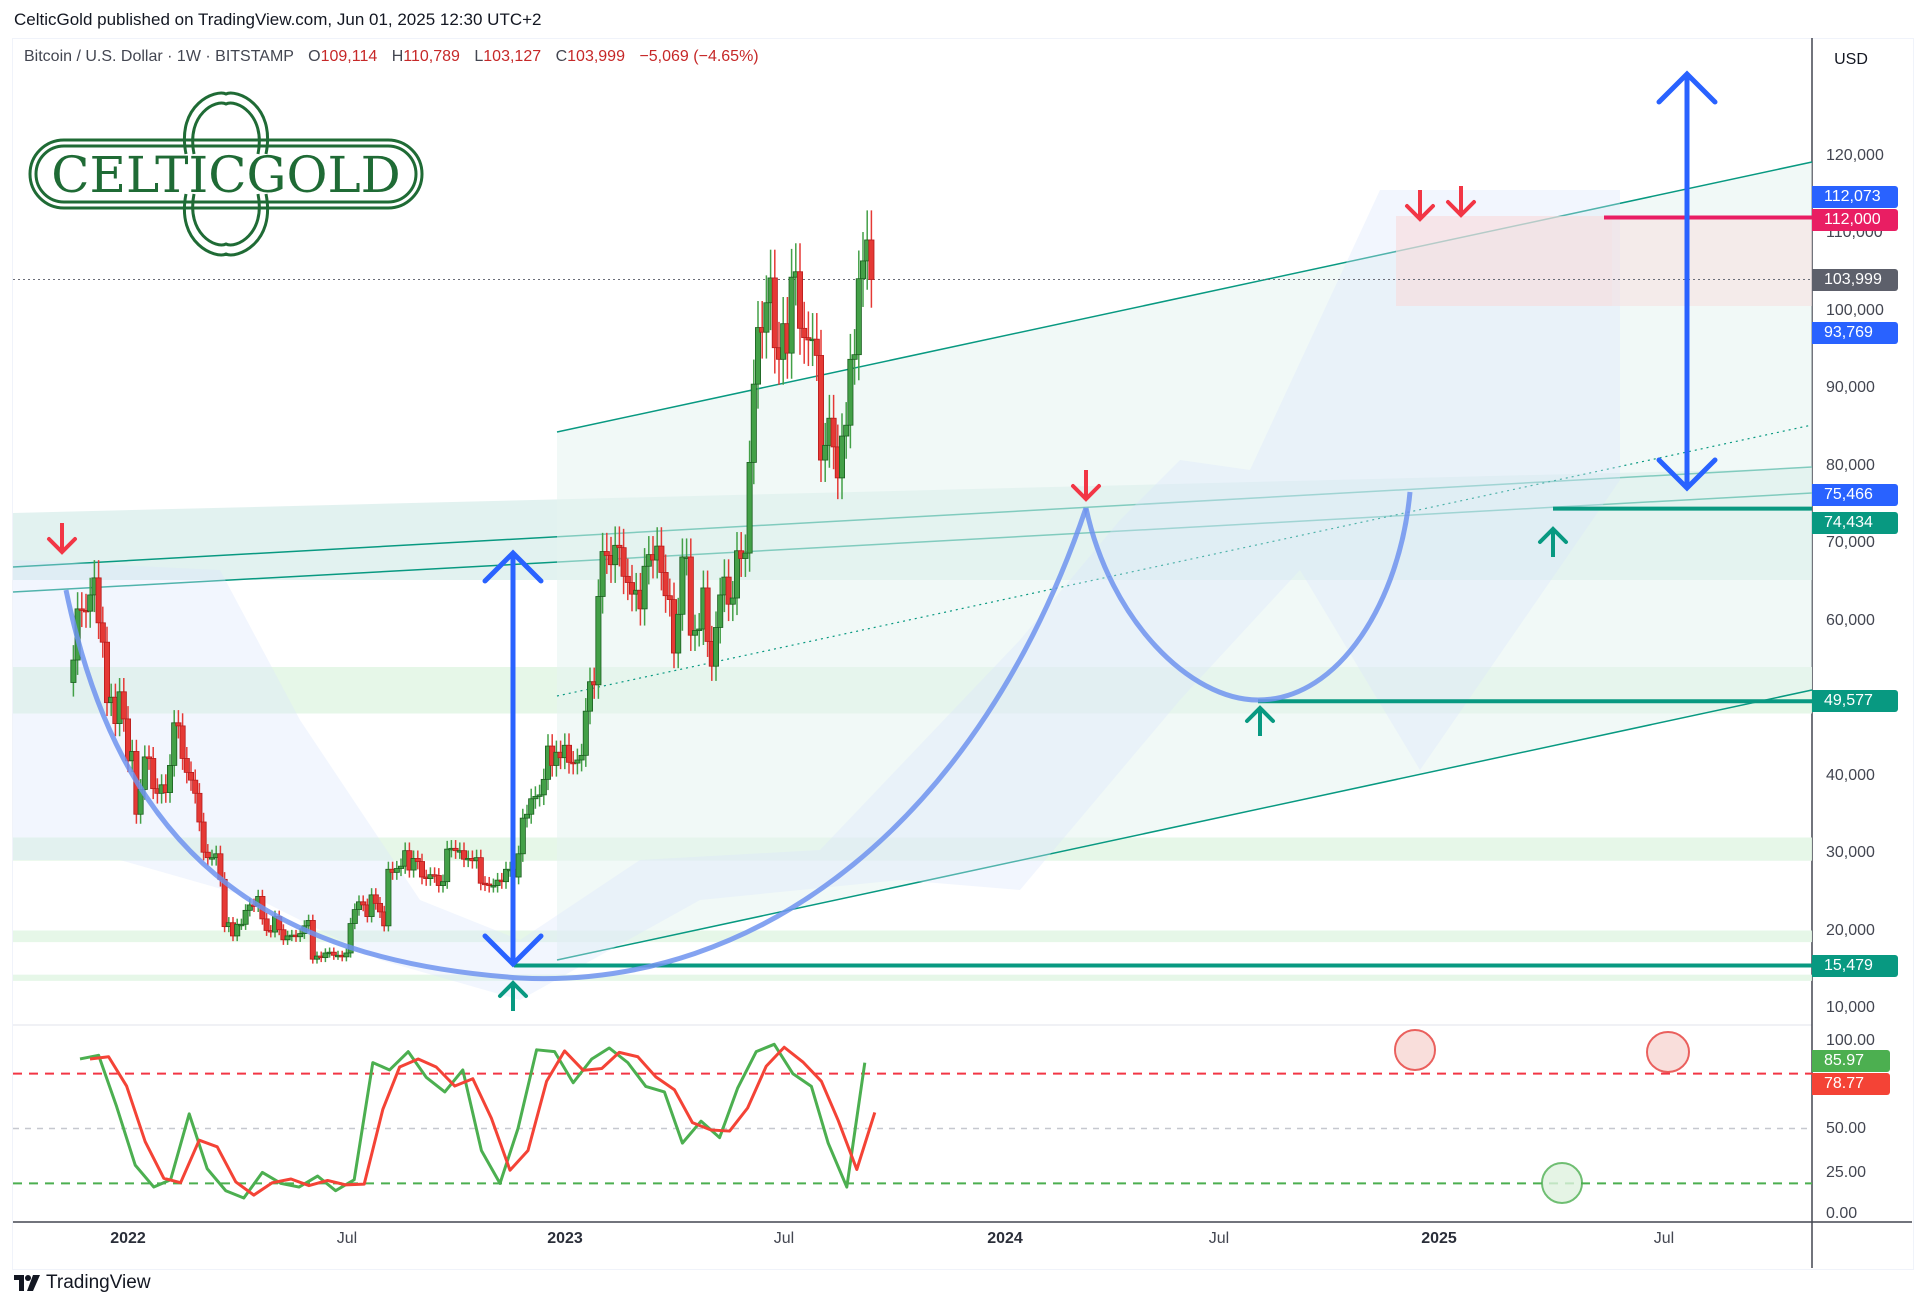 Image resolution: width=1920 pixels, height=1308 pixels. What do you see at coordinates (1219, 1238) in the screenshot?
I see `time-axis-month-label: Jul` at bounding box center [1219, 1238].